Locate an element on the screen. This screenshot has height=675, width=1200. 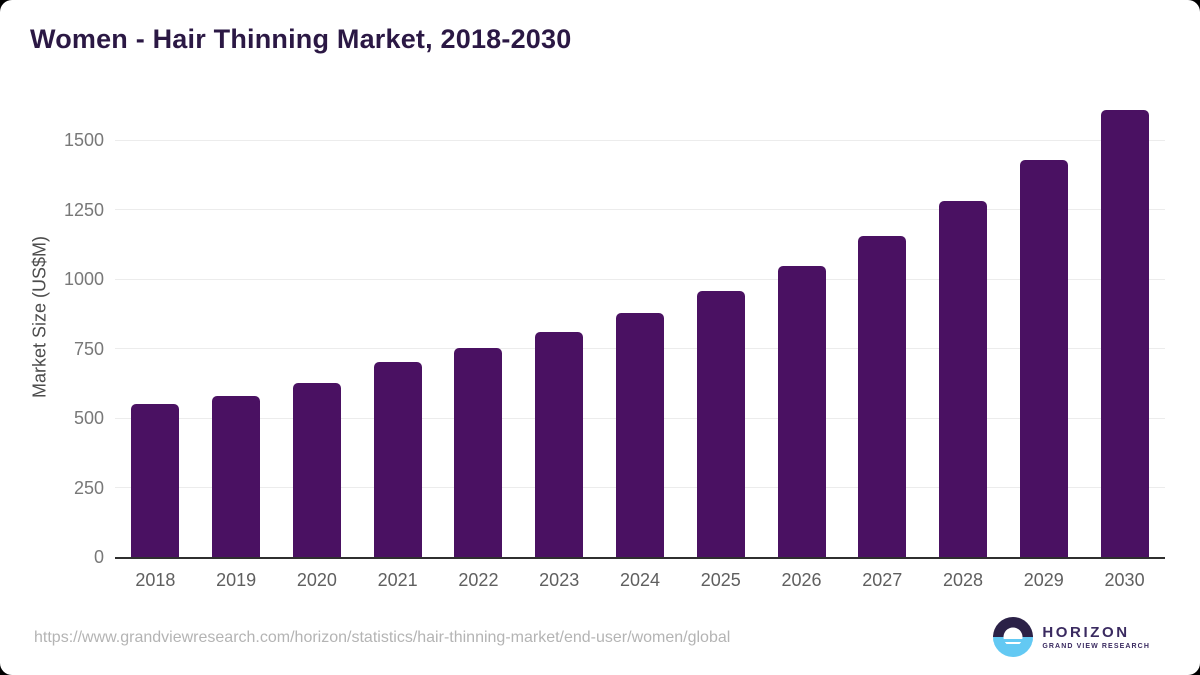
x-tick-label-2021: 2021 is located at coordinates (397, 580).